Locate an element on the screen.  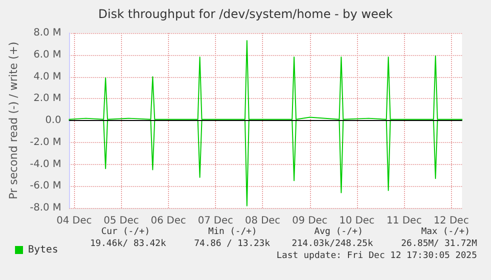
chart-title: Disk throughput for /dev/system/home - by week is located at coordinates (245, 14).